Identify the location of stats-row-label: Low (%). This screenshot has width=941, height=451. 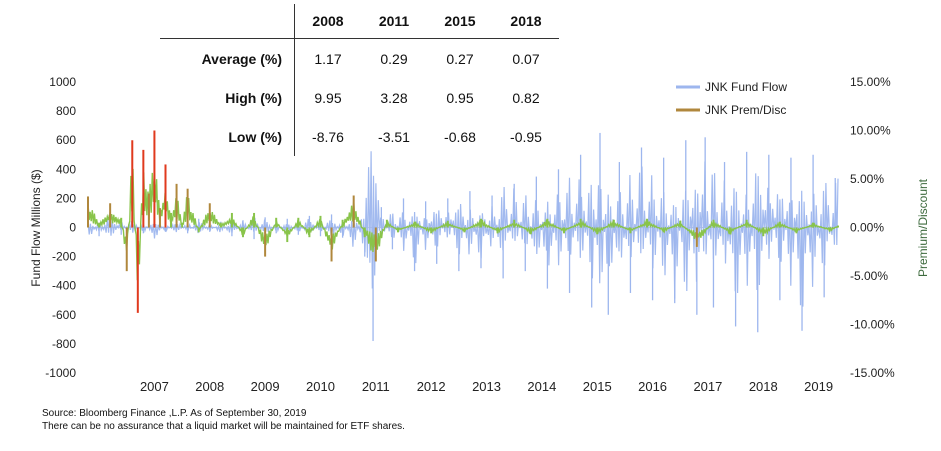
(227, 136).